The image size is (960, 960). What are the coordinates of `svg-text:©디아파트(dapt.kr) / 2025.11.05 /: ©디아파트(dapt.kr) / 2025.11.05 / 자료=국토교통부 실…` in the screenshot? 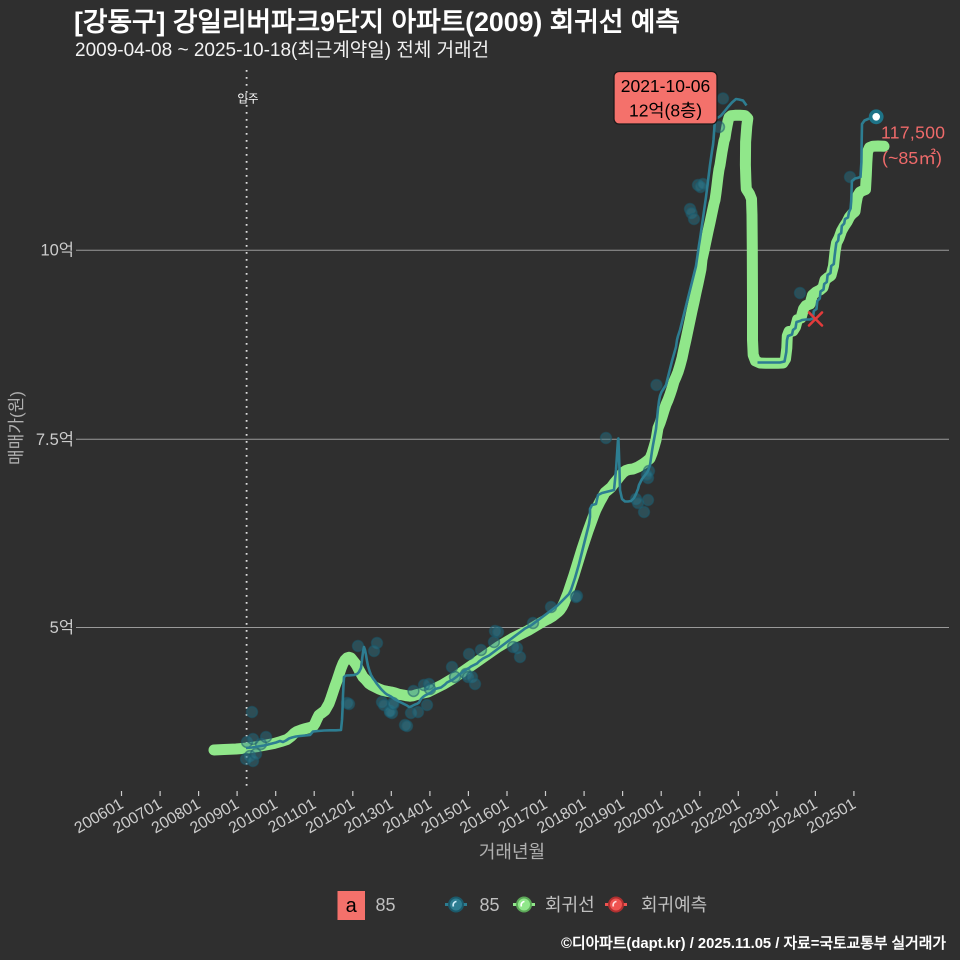 It's located at (753, 943).